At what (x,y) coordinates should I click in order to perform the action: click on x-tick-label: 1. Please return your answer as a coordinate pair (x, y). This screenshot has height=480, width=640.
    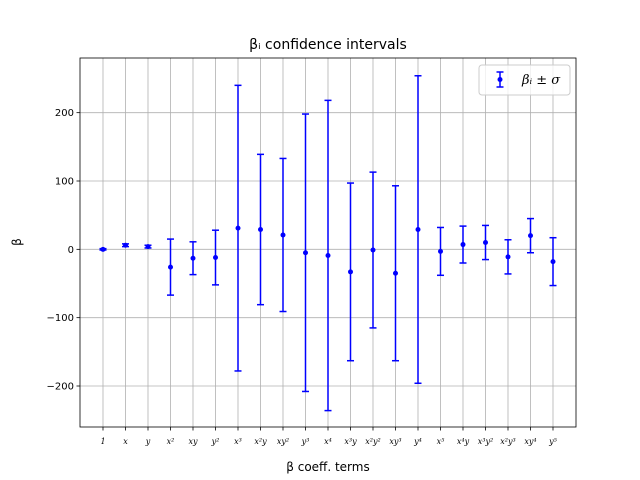
    Looking at the image, I should click on (102, 441).